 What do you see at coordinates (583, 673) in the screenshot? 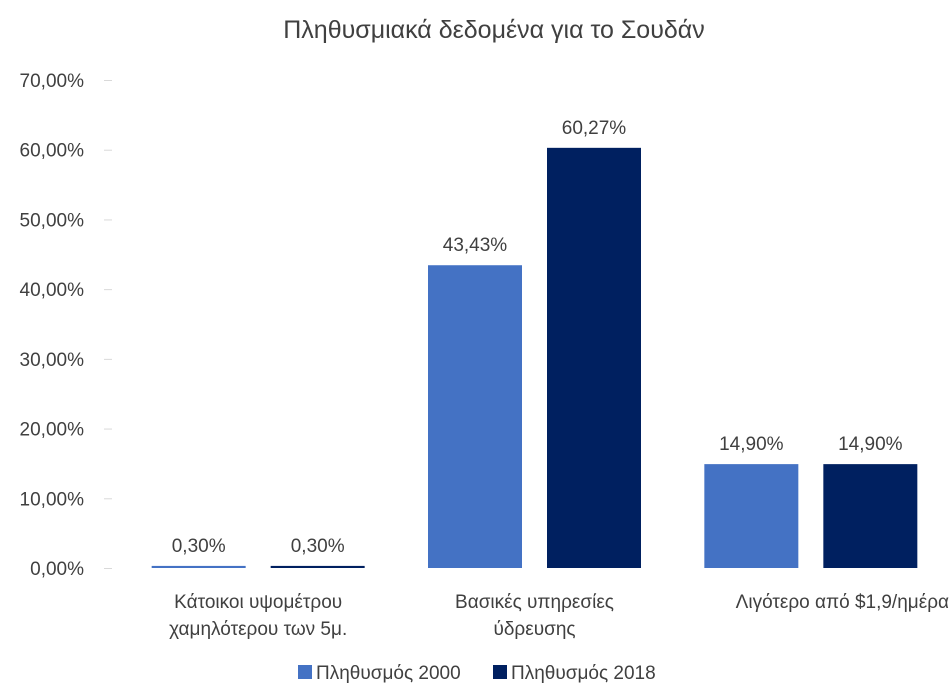
I see `legend-label: Πληθυσμός 2018` at bounding box center [583, 673].